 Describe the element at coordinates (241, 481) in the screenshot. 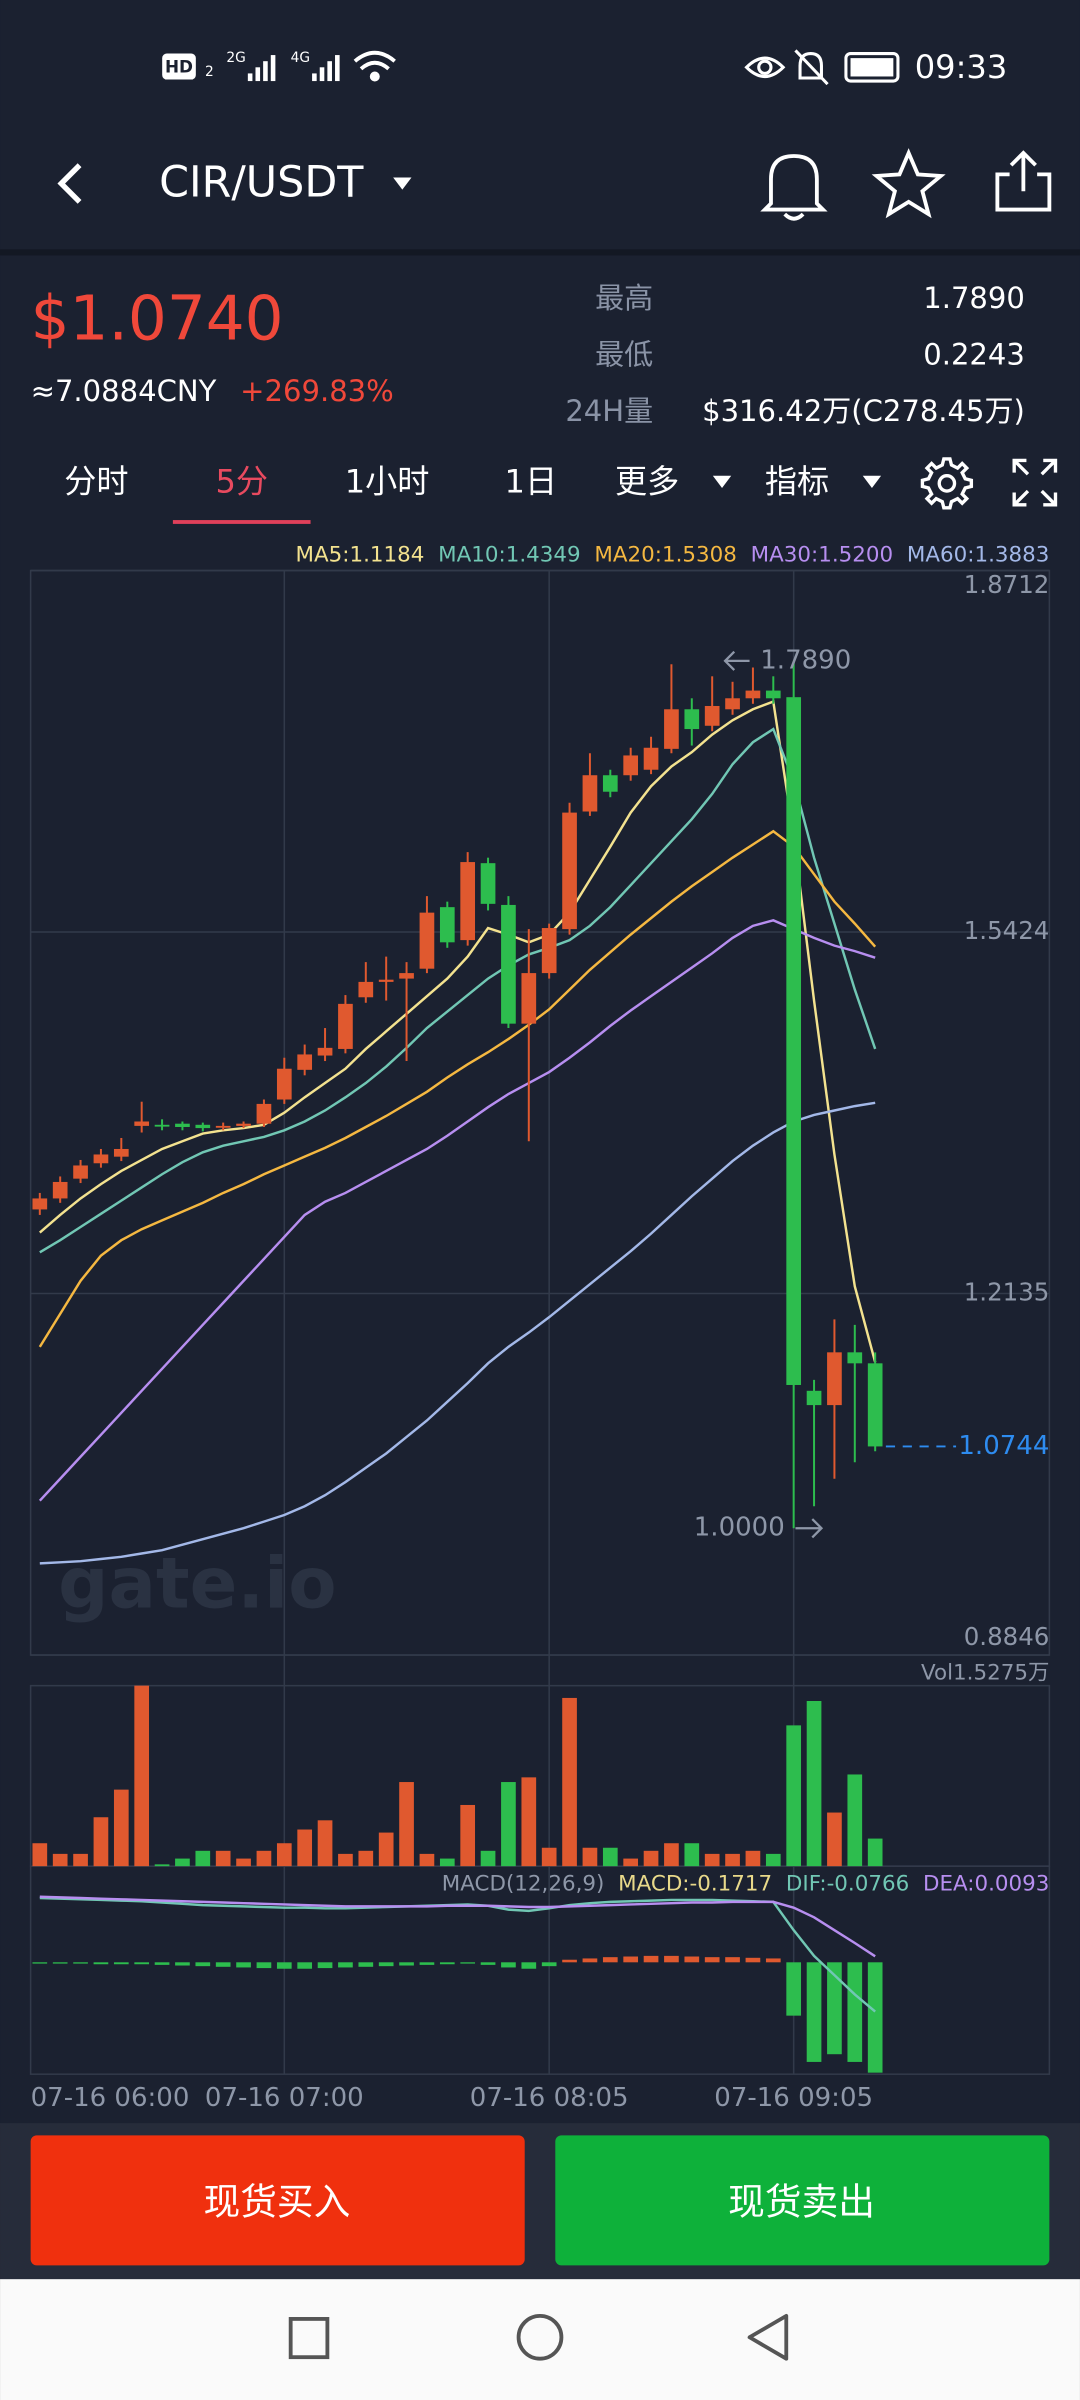

I see `interval-tab: 5分` at that location.